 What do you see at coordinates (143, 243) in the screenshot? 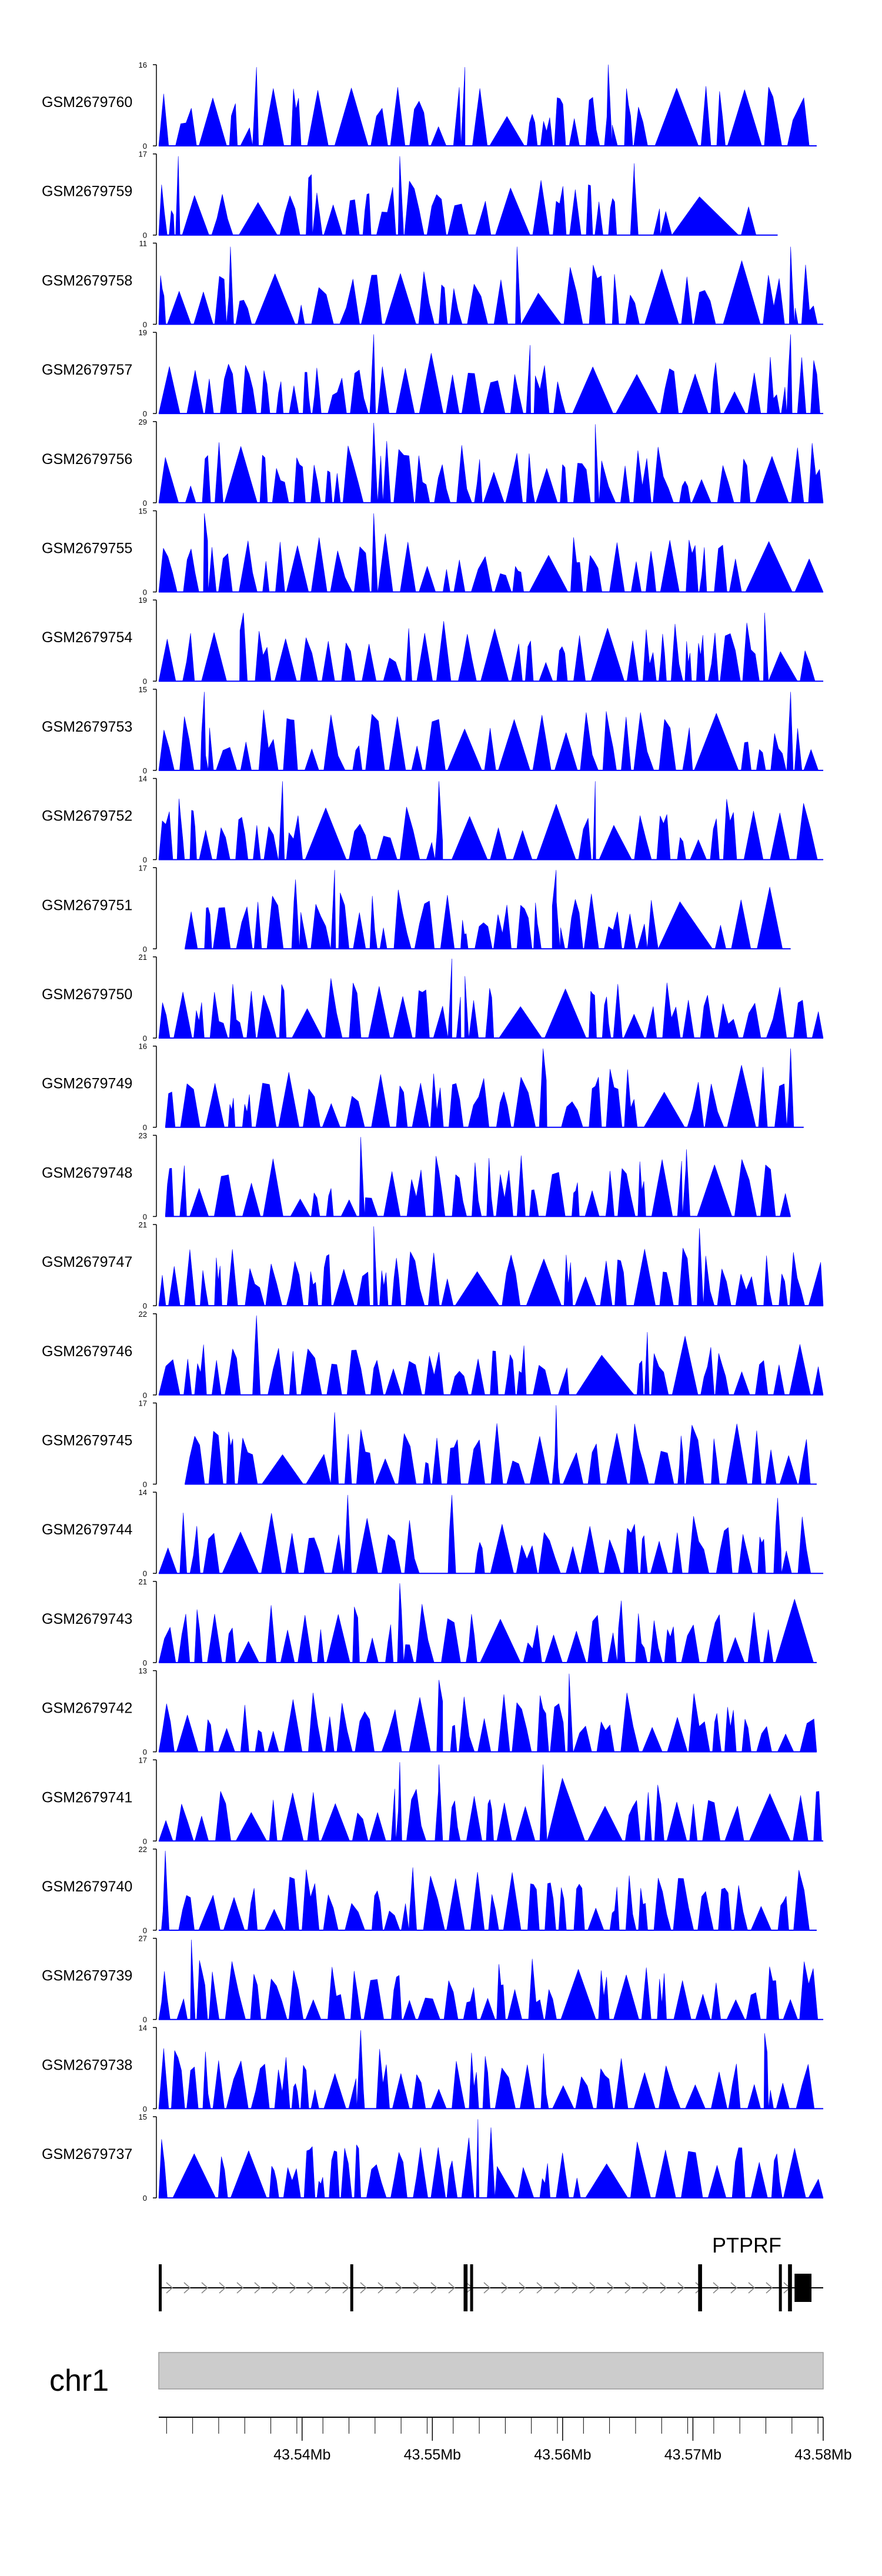
I see `track-ymax-label: 11` at bounding box center [143, 243].